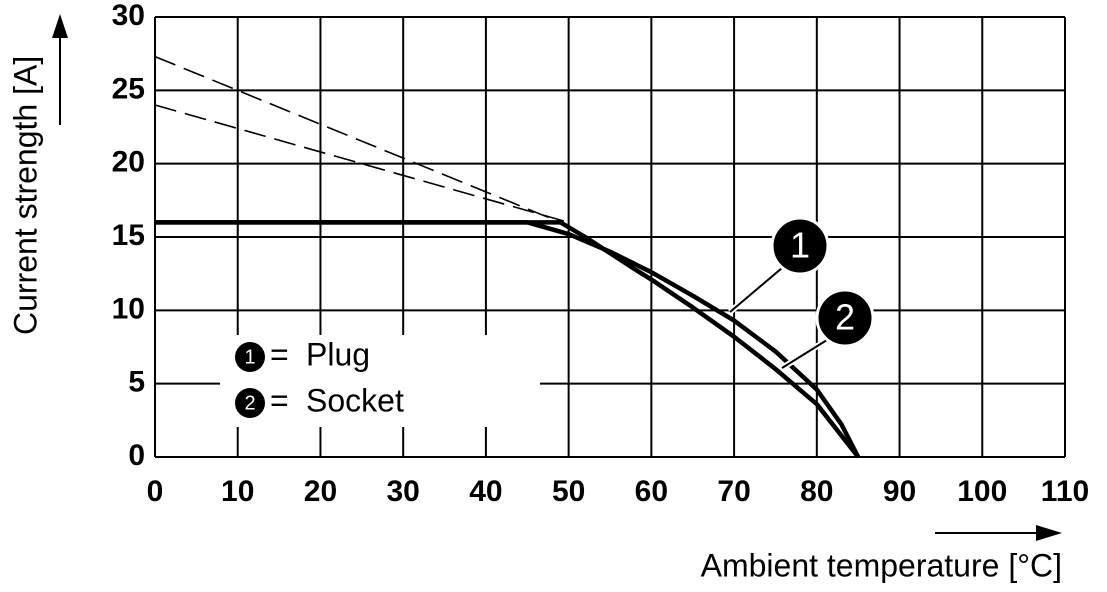  Describe the element at coordinates (402, 491) in the screenshot. I see `x-tick-label: 30` at that location.